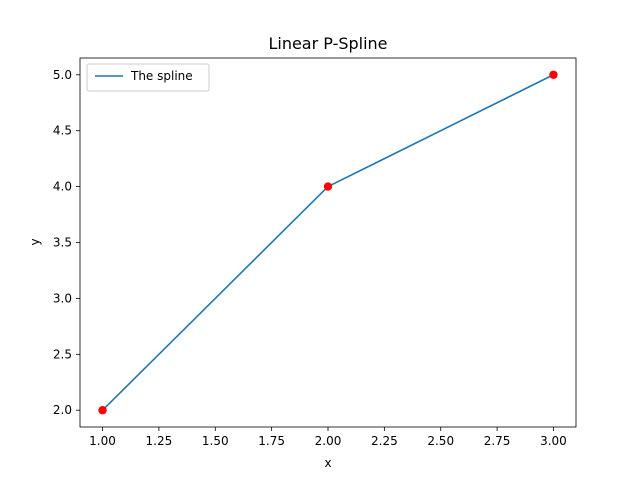 This screenshot has width=640, height=480. Describe the element at coordinates (159, 441) in the screenshot. I see `x-tick-label: 1.25` at that location.